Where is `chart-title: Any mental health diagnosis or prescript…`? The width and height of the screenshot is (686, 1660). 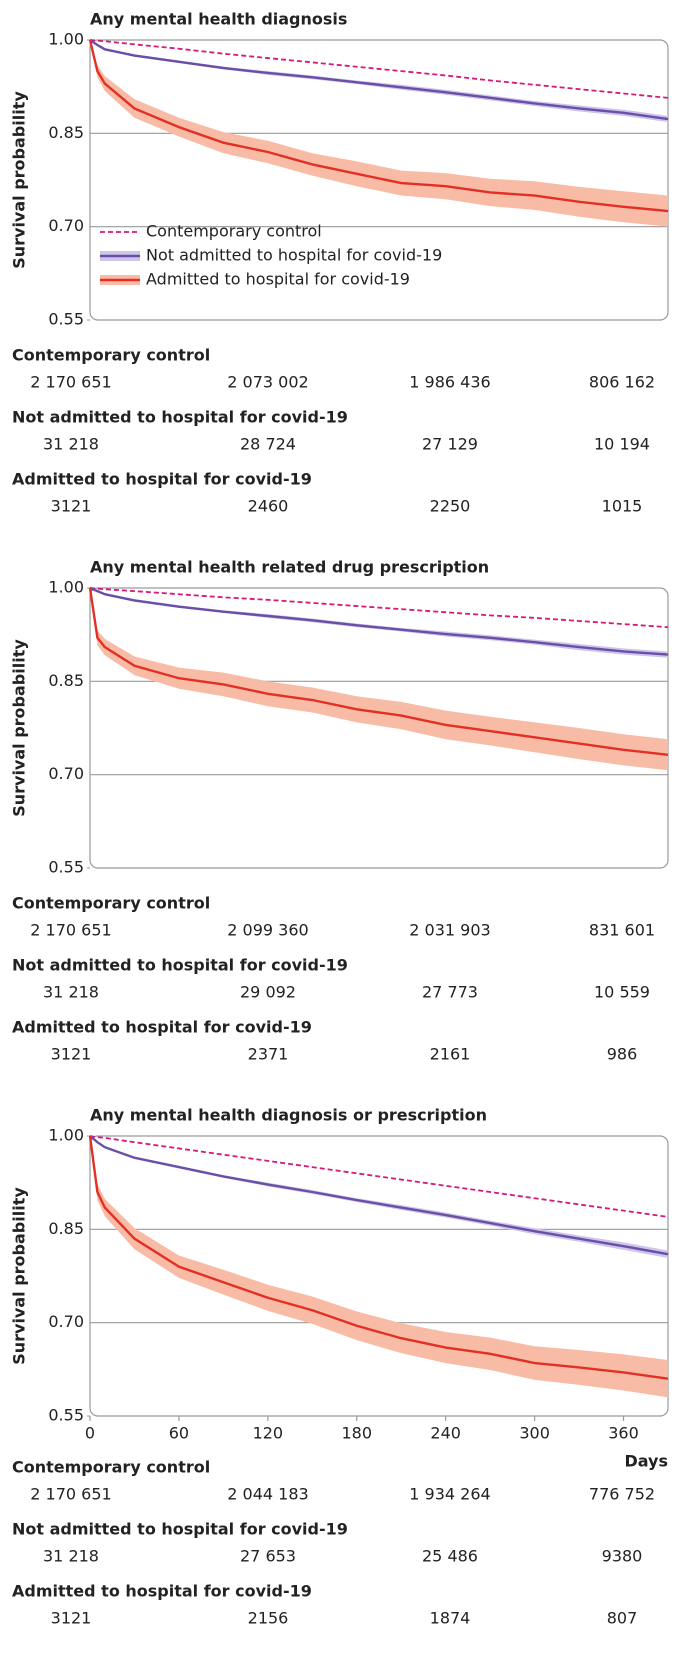
chart-title: Any mental health diagnosis or prescript… is located at coordinates (288, 1115).